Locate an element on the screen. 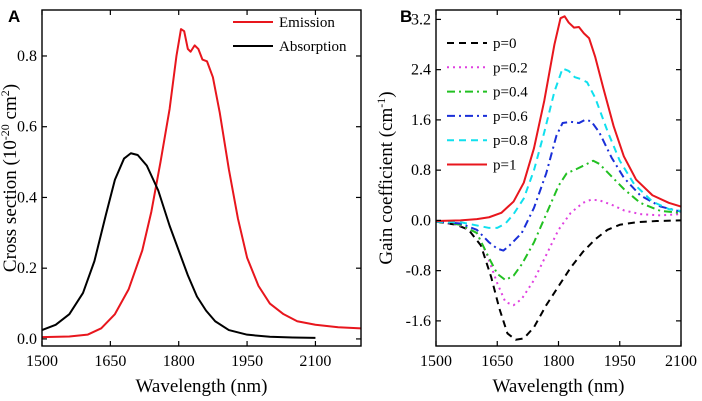 Image resolution: width=702 pixels, height=401 pixels. panel-a-legend-label-emission: Emission is located at coordinates (307, 23).